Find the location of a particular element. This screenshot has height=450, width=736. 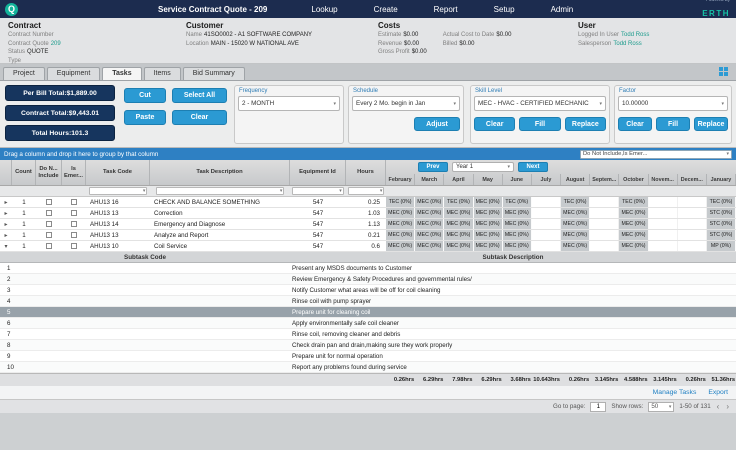

task-code-filter: ▾ is located at coordinates (118, 191).